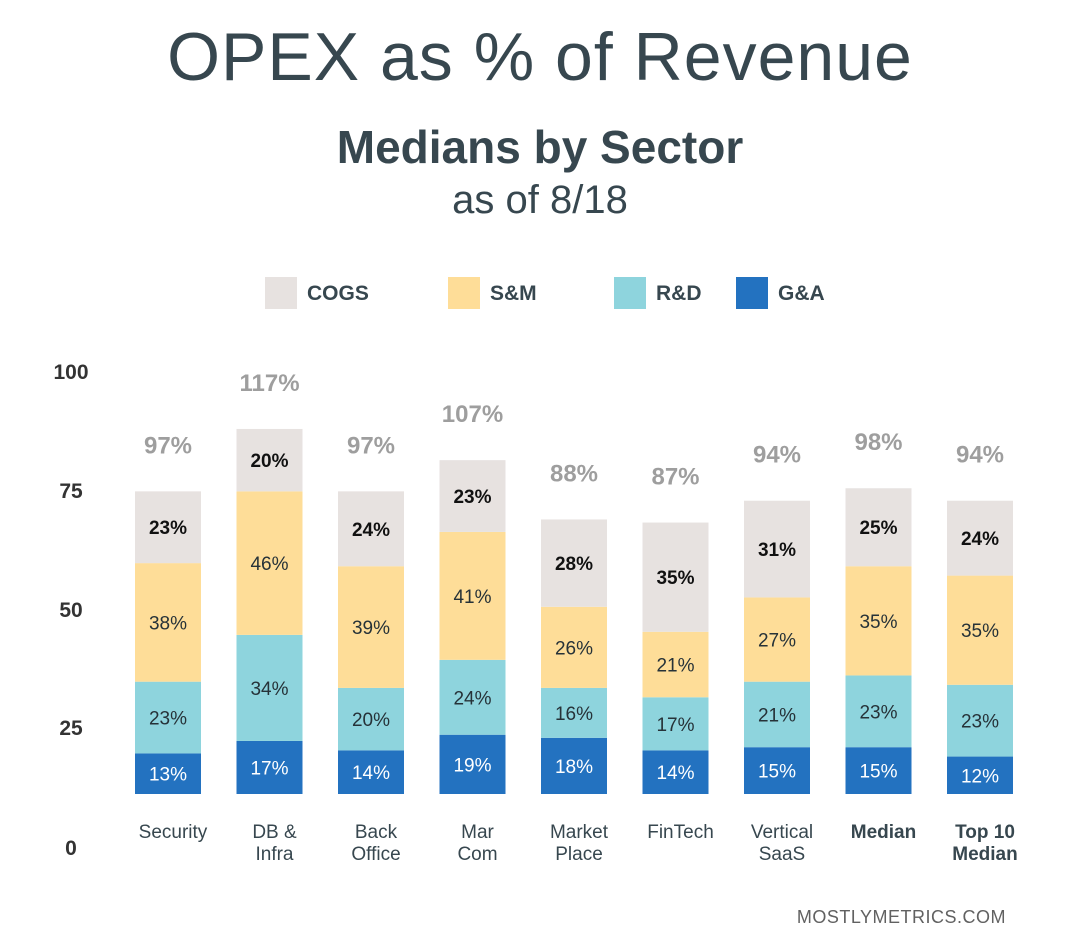 The width and height of the screenshot is (1080, 938). I want to click on y-axis: 100 75 50 25 0, so click(70, 610).